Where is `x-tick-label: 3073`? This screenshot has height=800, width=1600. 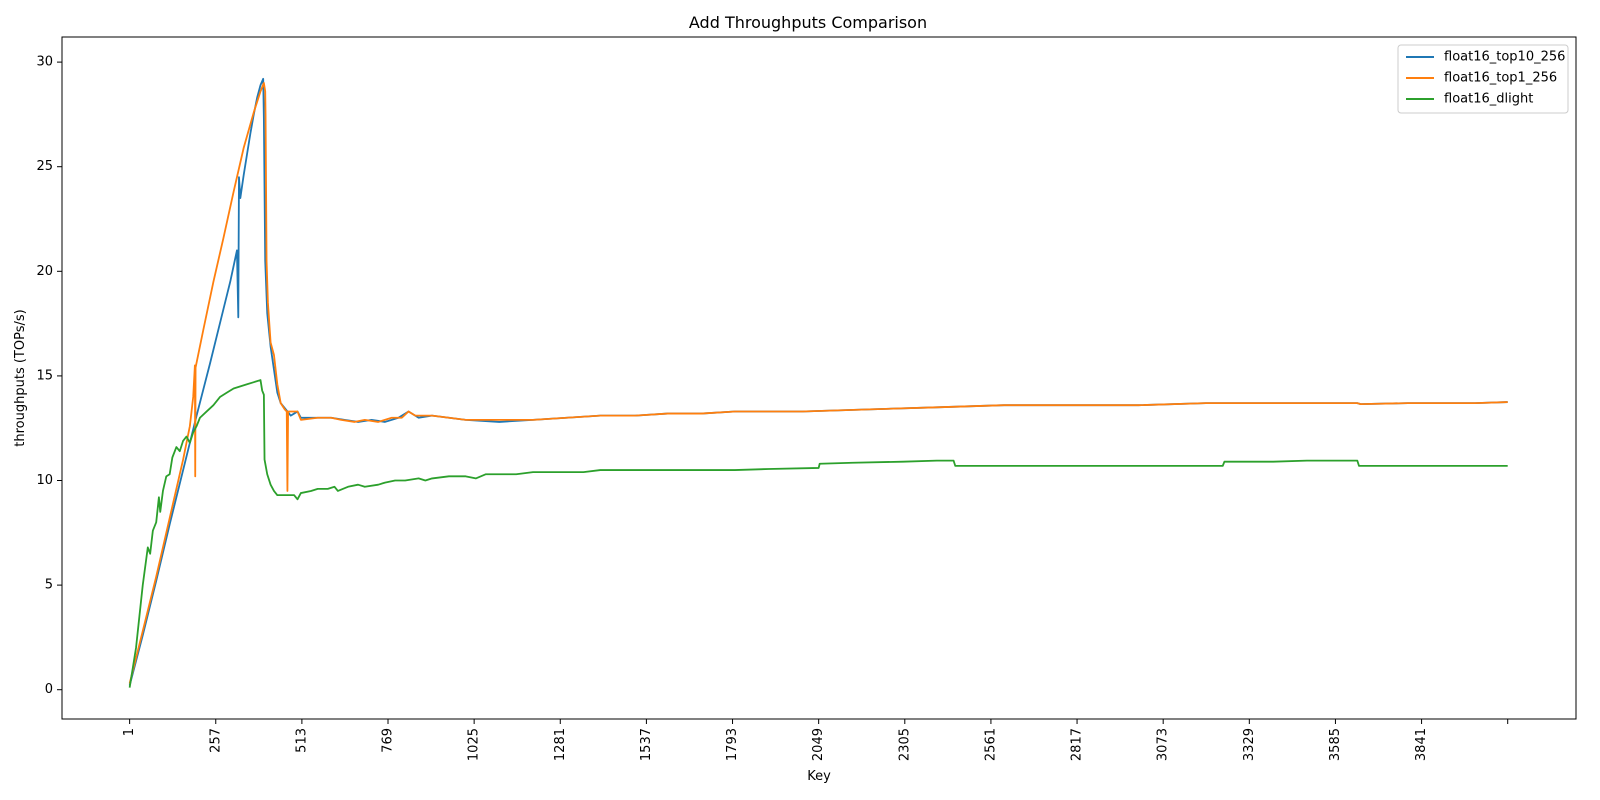
x-tick-label: 3073 is located at coordinates (1163, 744).